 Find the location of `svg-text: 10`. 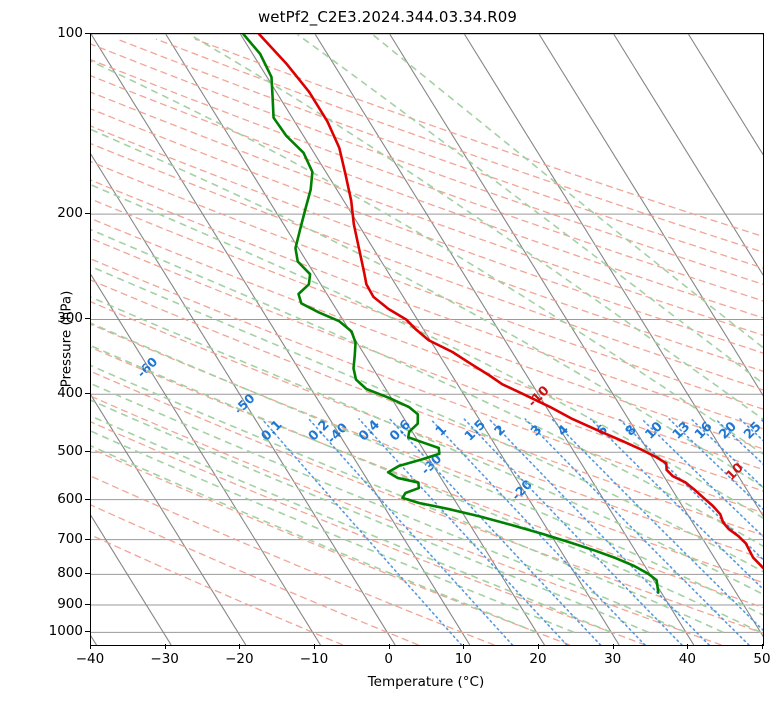

svg-text: 10 is located at coordinates (734, 471).